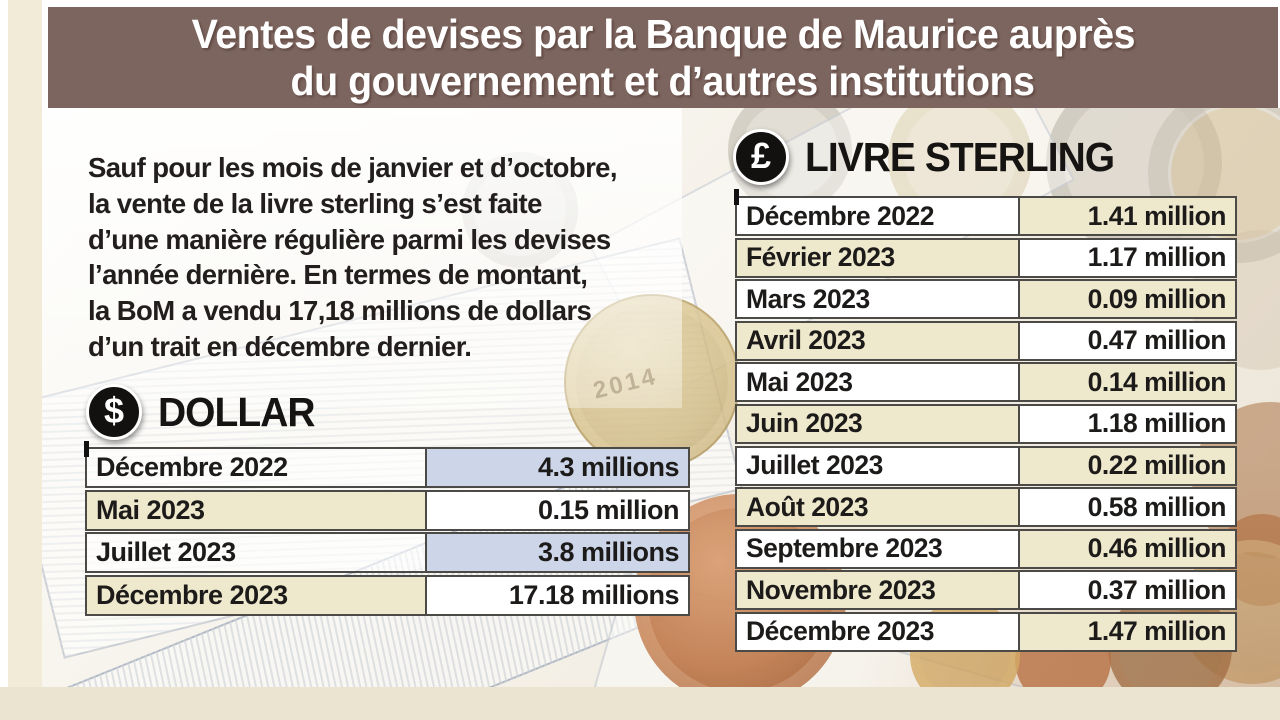 Image resolution: width=1280 pixels, height=720 pixels. What do you see at coordinates (1127, 216) in the screenshot?
I see `value-cell: 1.41 million` at bounding box center [1127, 216].